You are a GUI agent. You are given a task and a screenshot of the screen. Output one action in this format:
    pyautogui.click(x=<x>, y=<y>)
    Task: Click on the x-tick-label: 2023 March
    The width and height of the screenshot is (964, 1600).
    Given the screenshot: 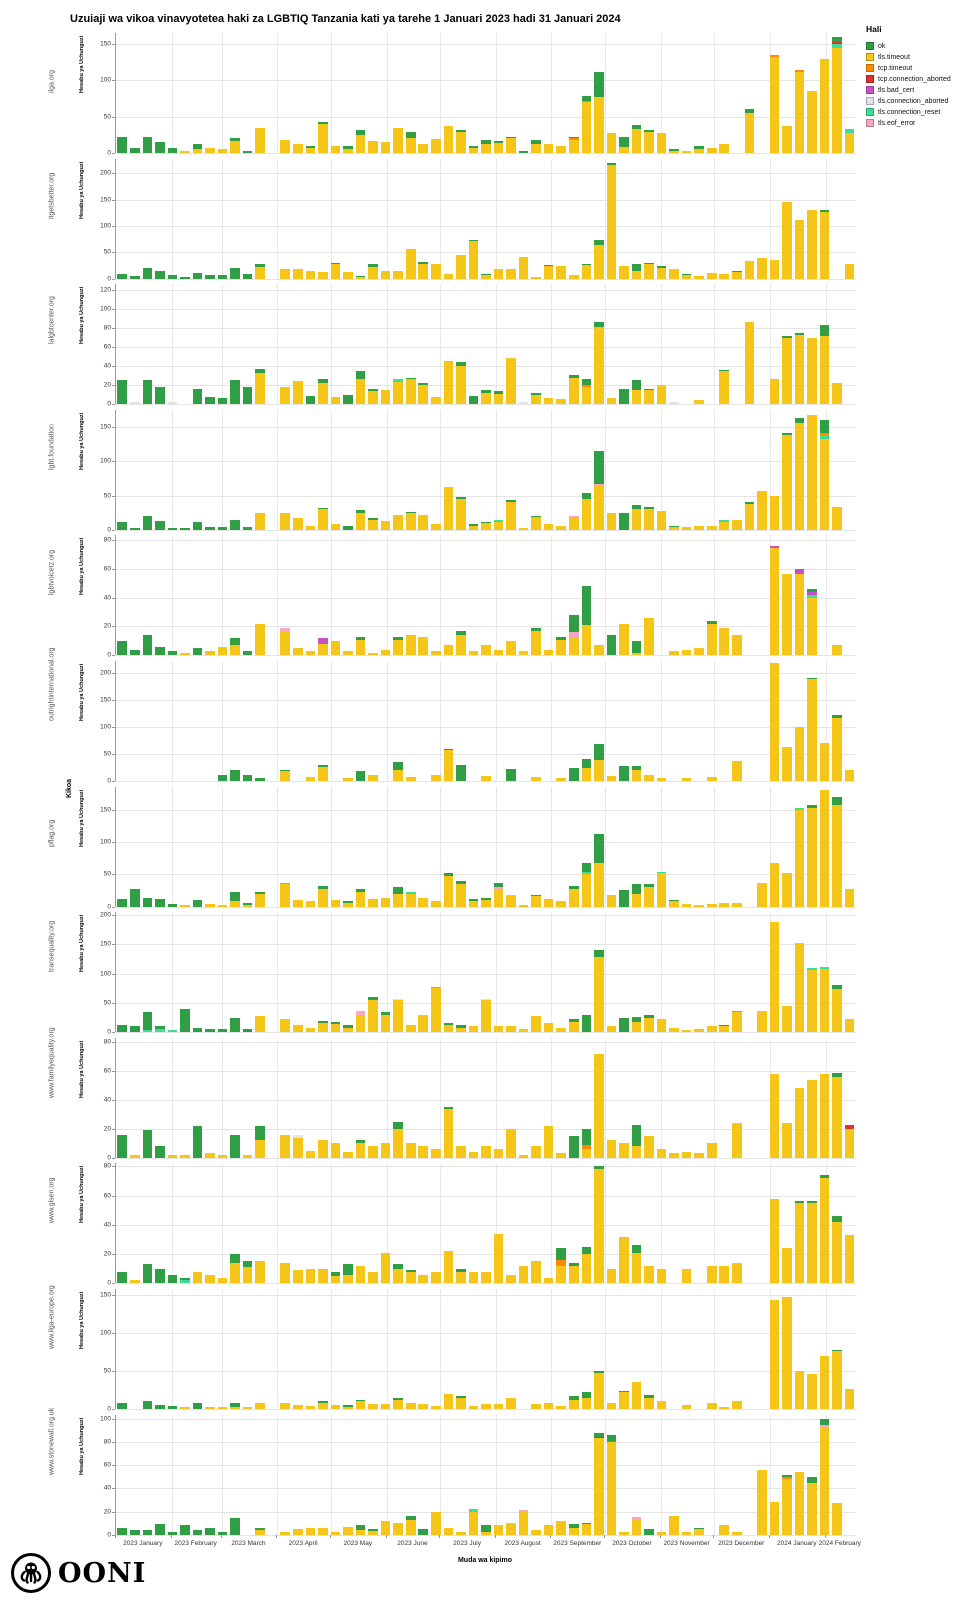 What is the action you would take?
    pyautogui.click(x=248, y=1543)
    